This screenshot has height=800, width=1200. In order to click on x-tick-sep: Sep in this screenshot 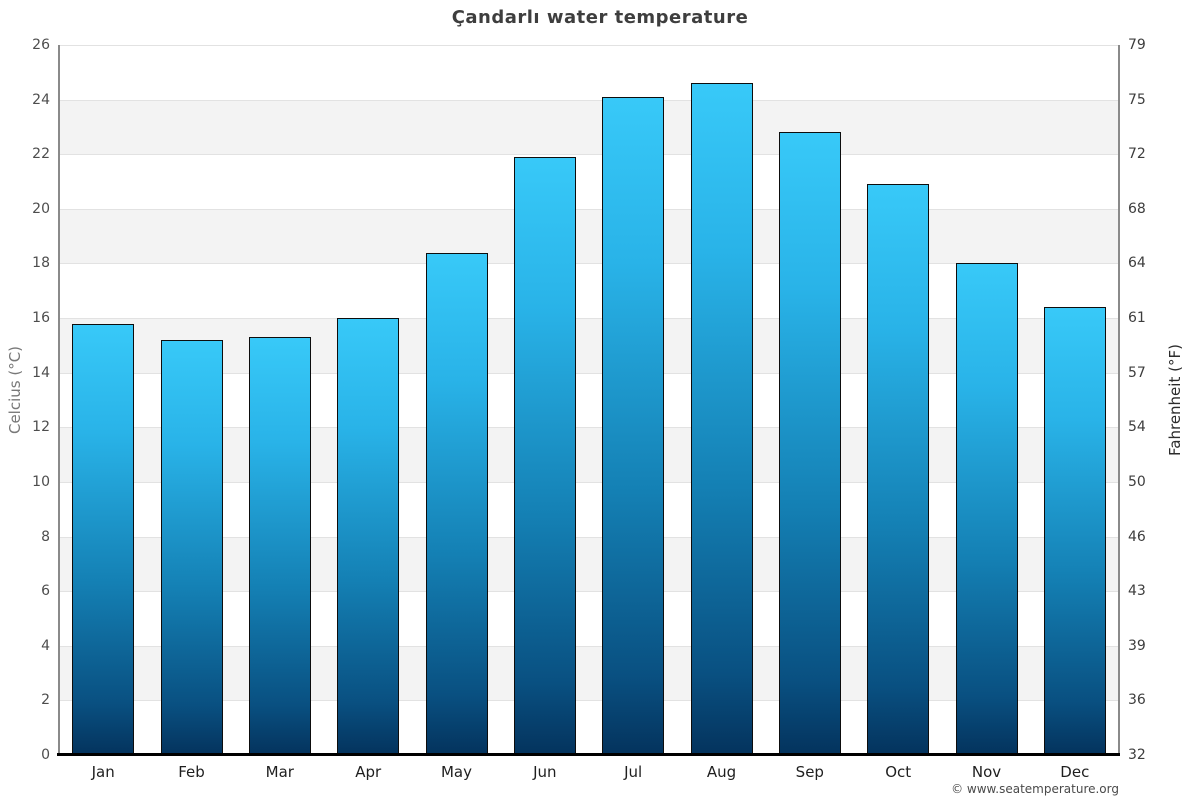, I will do `click(809, 772)`.